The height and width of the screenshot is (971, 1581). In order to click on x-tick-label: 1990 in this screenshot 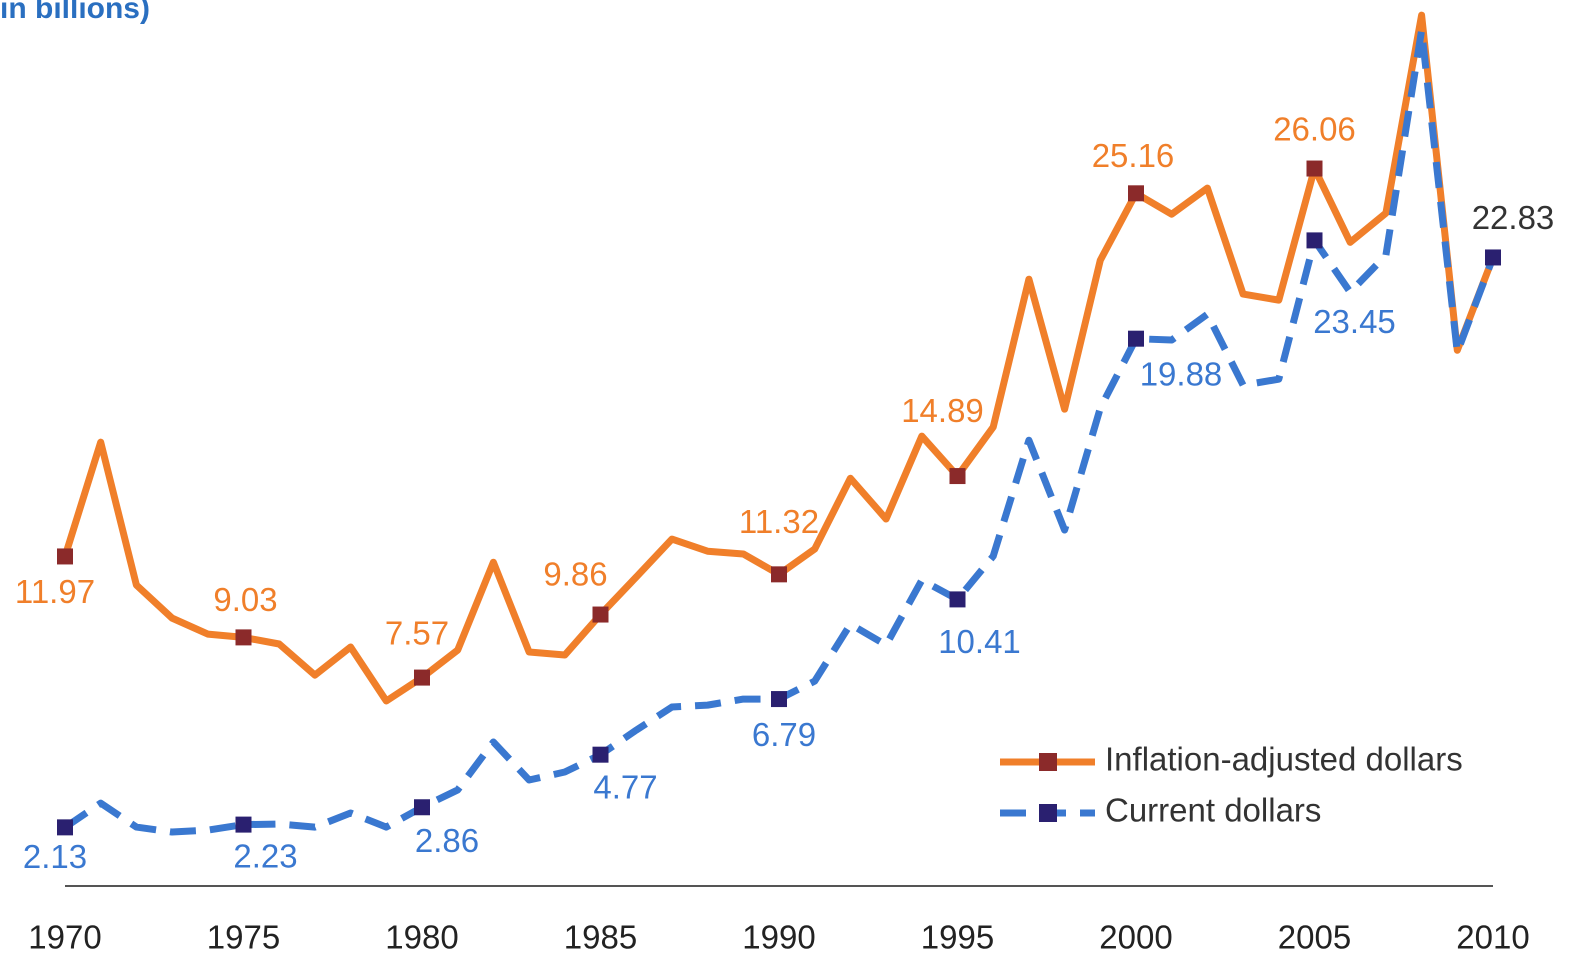, I will do `click(778, 937)`.